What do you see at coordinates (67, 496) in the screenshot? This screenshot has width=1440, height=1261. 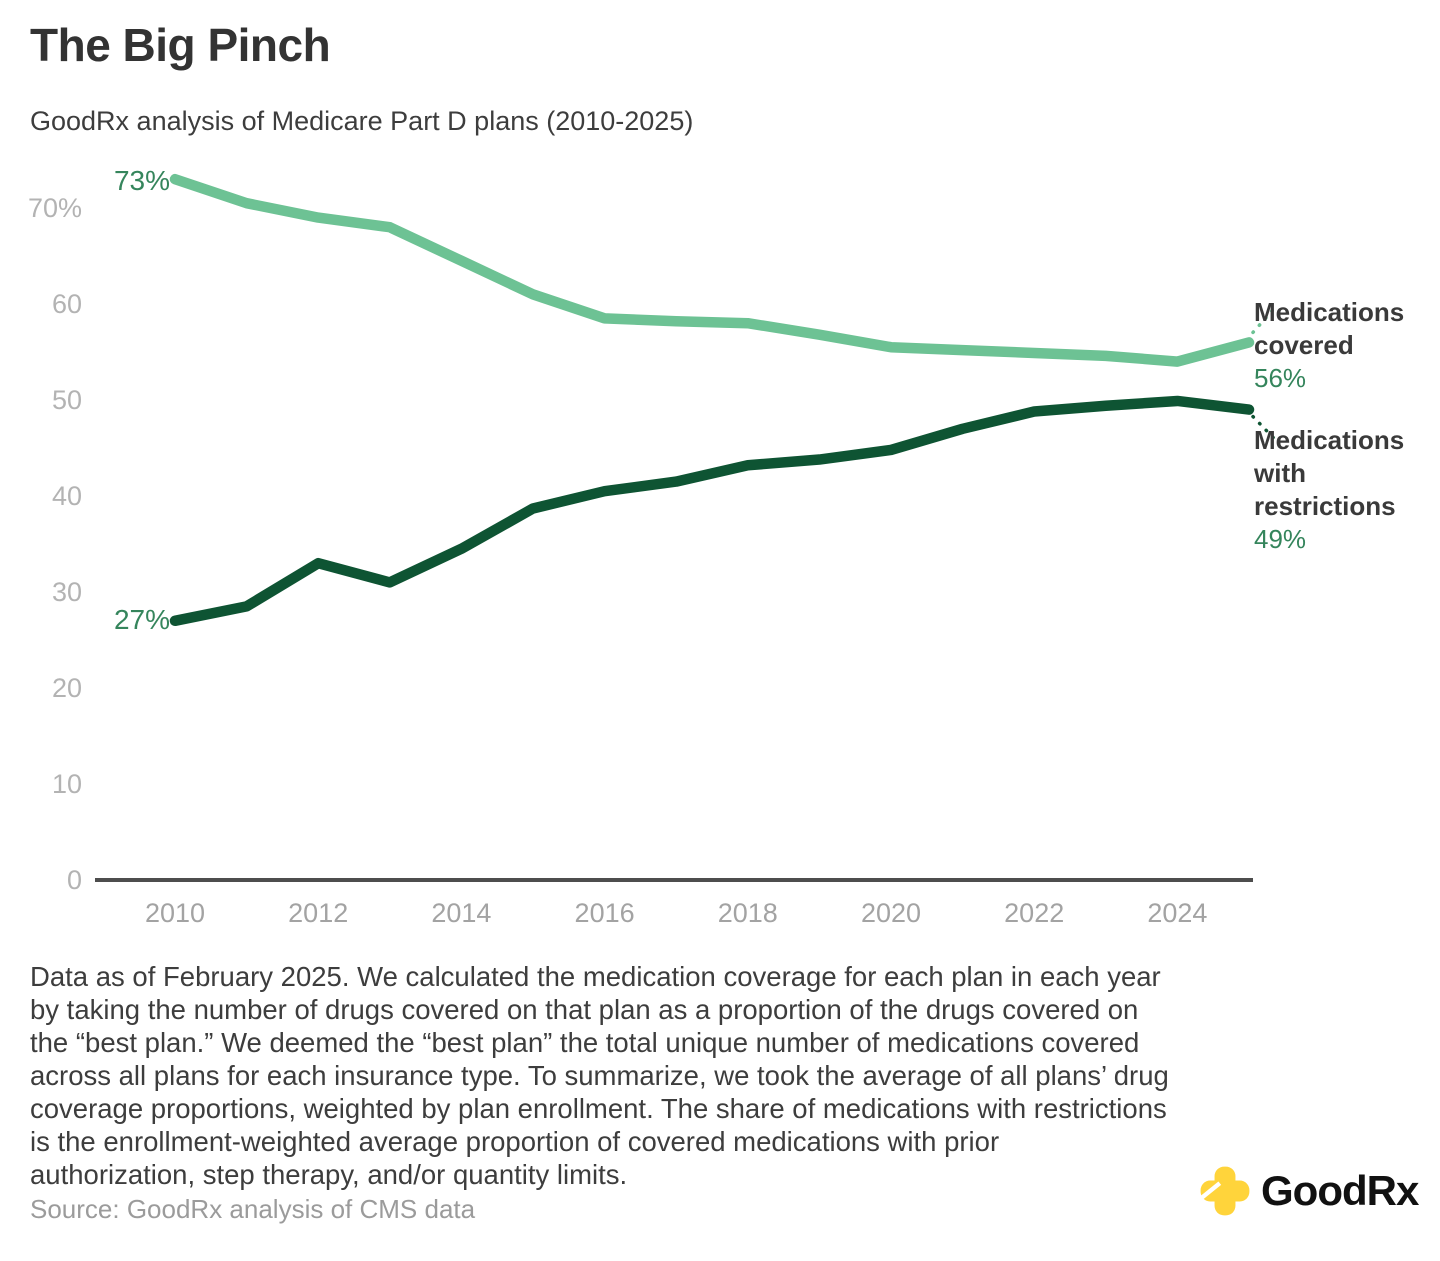 I see `y-tick-label: 40` at bounding box center [67, 496].